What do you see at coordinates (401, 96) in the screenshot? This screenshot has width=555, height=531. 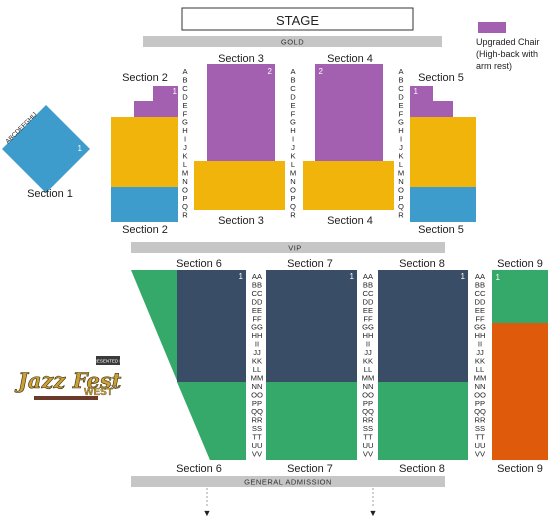 I see `row-label: D` at bounding box center [401, 96].